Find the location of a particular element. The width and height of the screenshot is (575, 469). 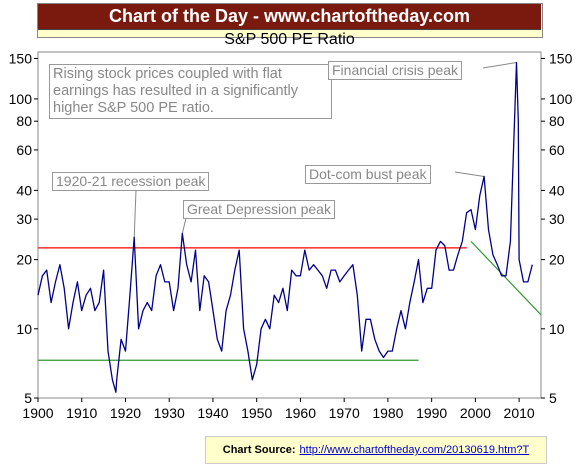

y-tick-label-right-0: 5 is located at coordinates (553, 398).